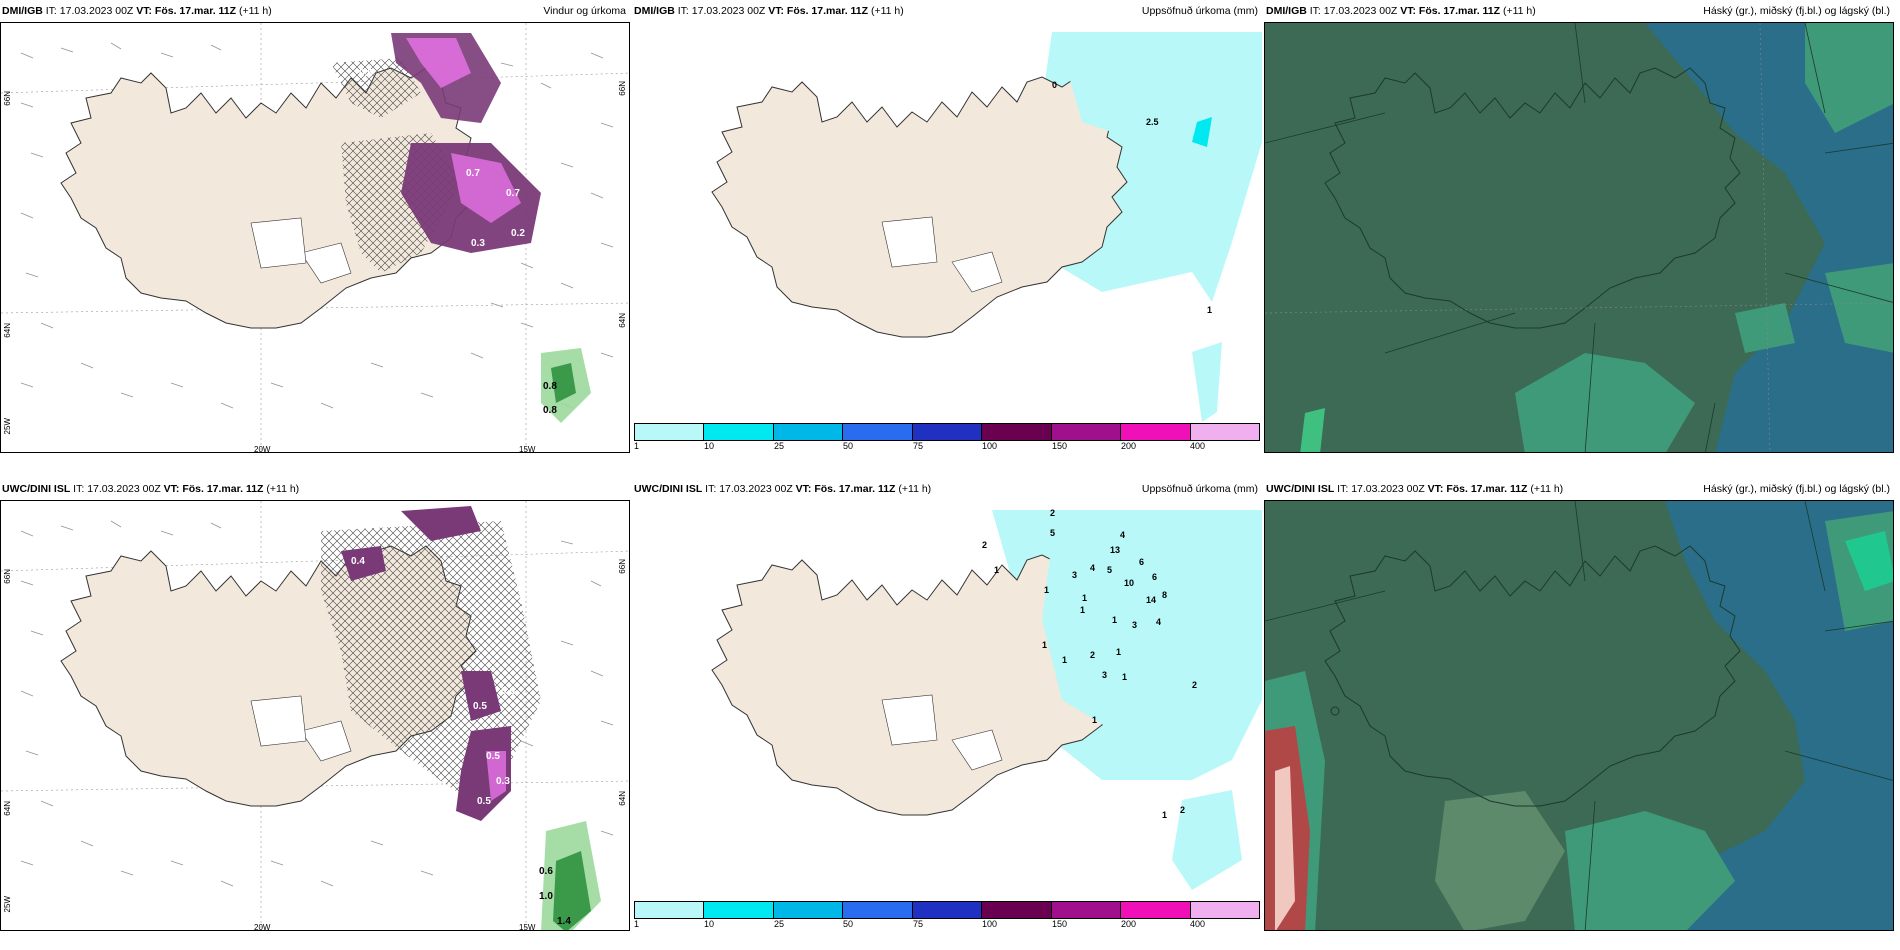 The width and height of the screenshot is (1900, 950). I want to click on precip-value-label: 1.4, so click(564, 921).